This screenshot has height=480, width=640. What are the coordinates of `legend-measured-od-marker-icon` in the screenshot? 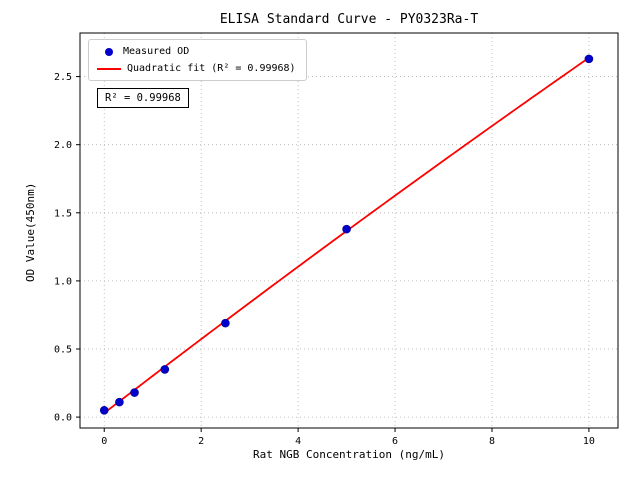 It's located at (109, 51).